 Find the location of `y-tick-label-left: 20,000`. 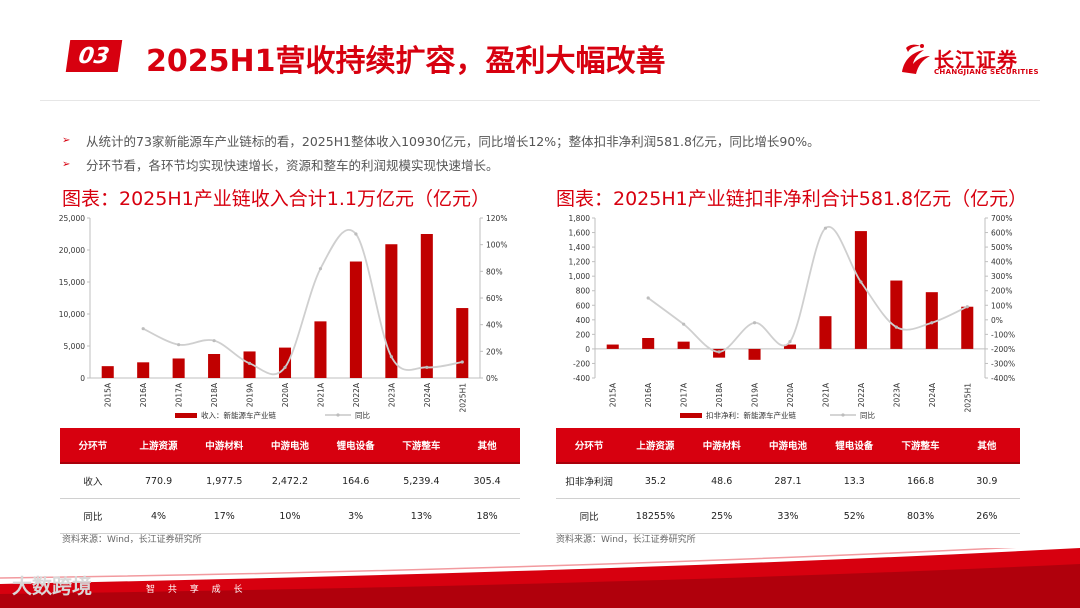

y-tick-label-left: 20,000 is located at coordinates (72, 250).